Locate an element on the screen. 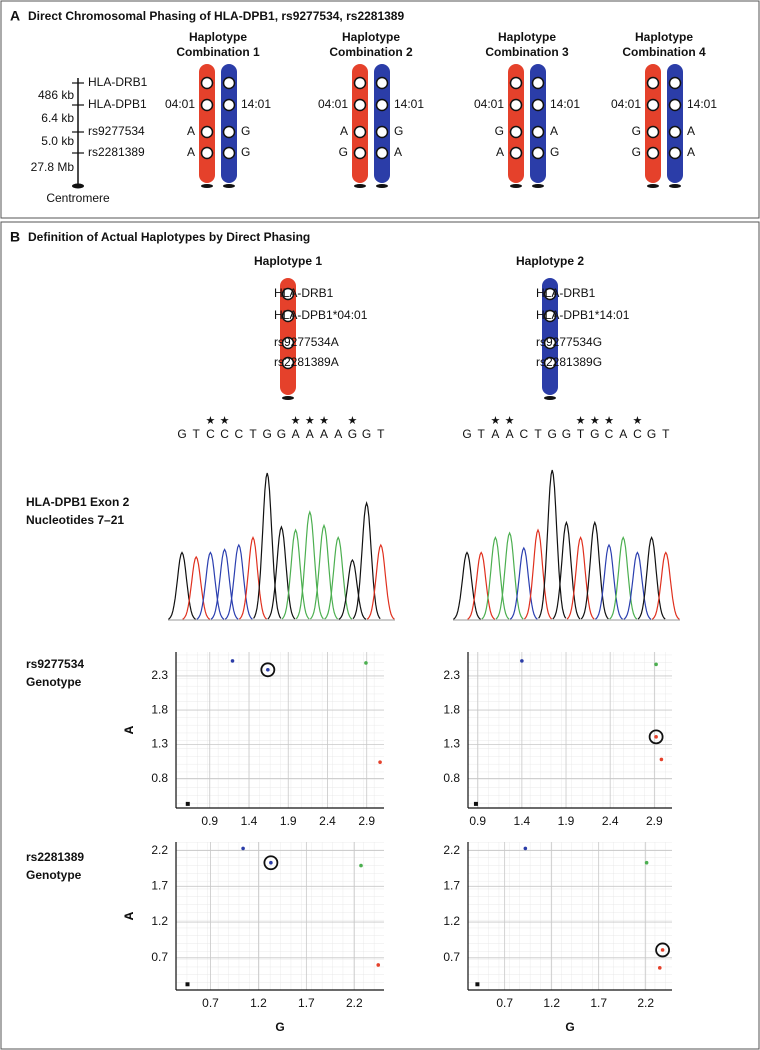 This screenshot has height=1050, width=760. y-tick-label: 1.2 is located at coordinates (159, 921).